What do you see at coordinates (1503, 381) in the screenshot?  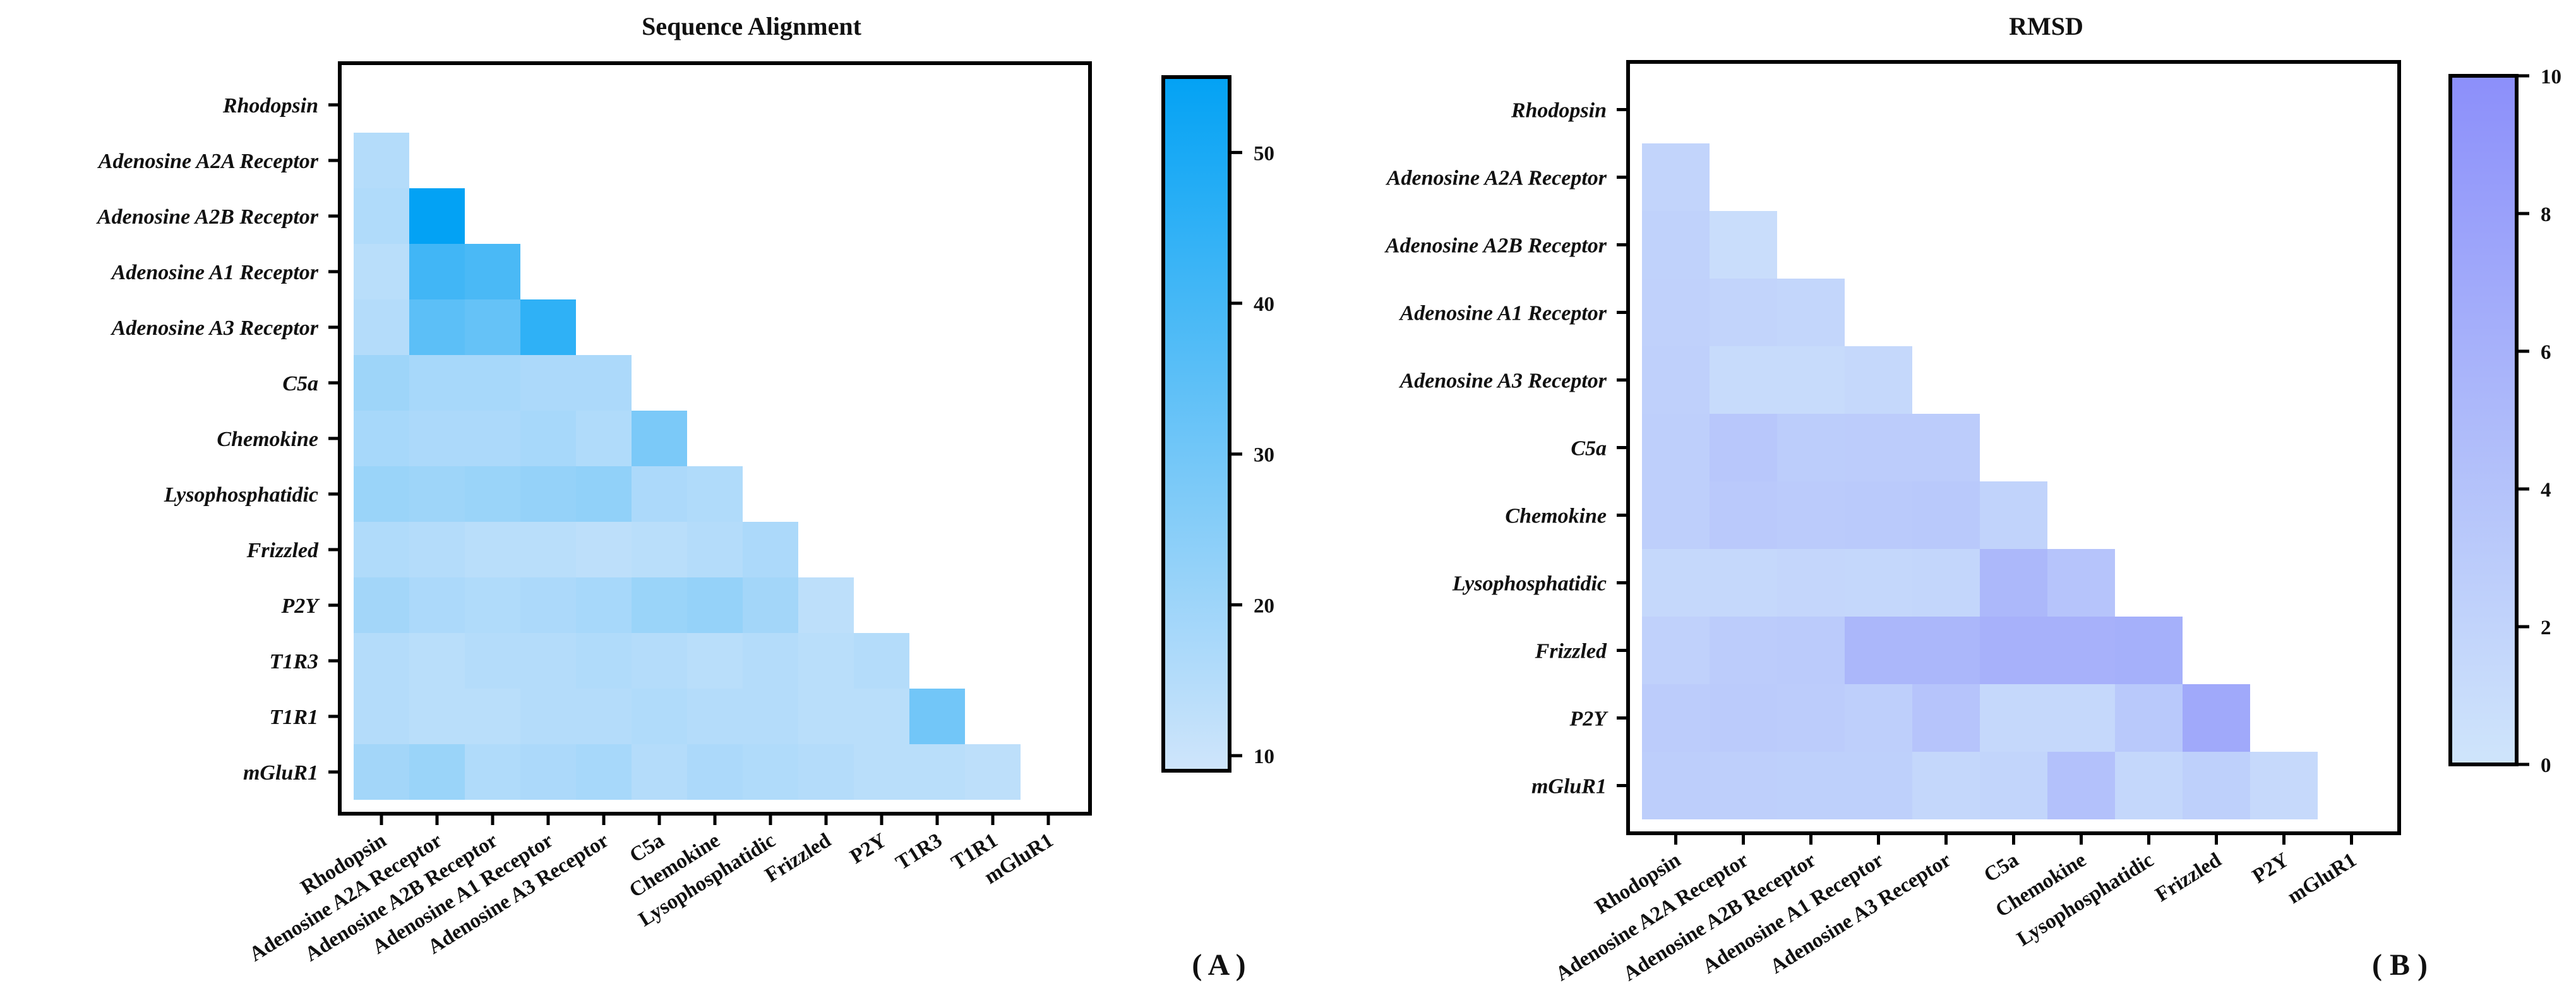 I see `rmsd-row-label-4: Adenosine A3 Receptor` at bounding box center [1503, 381].